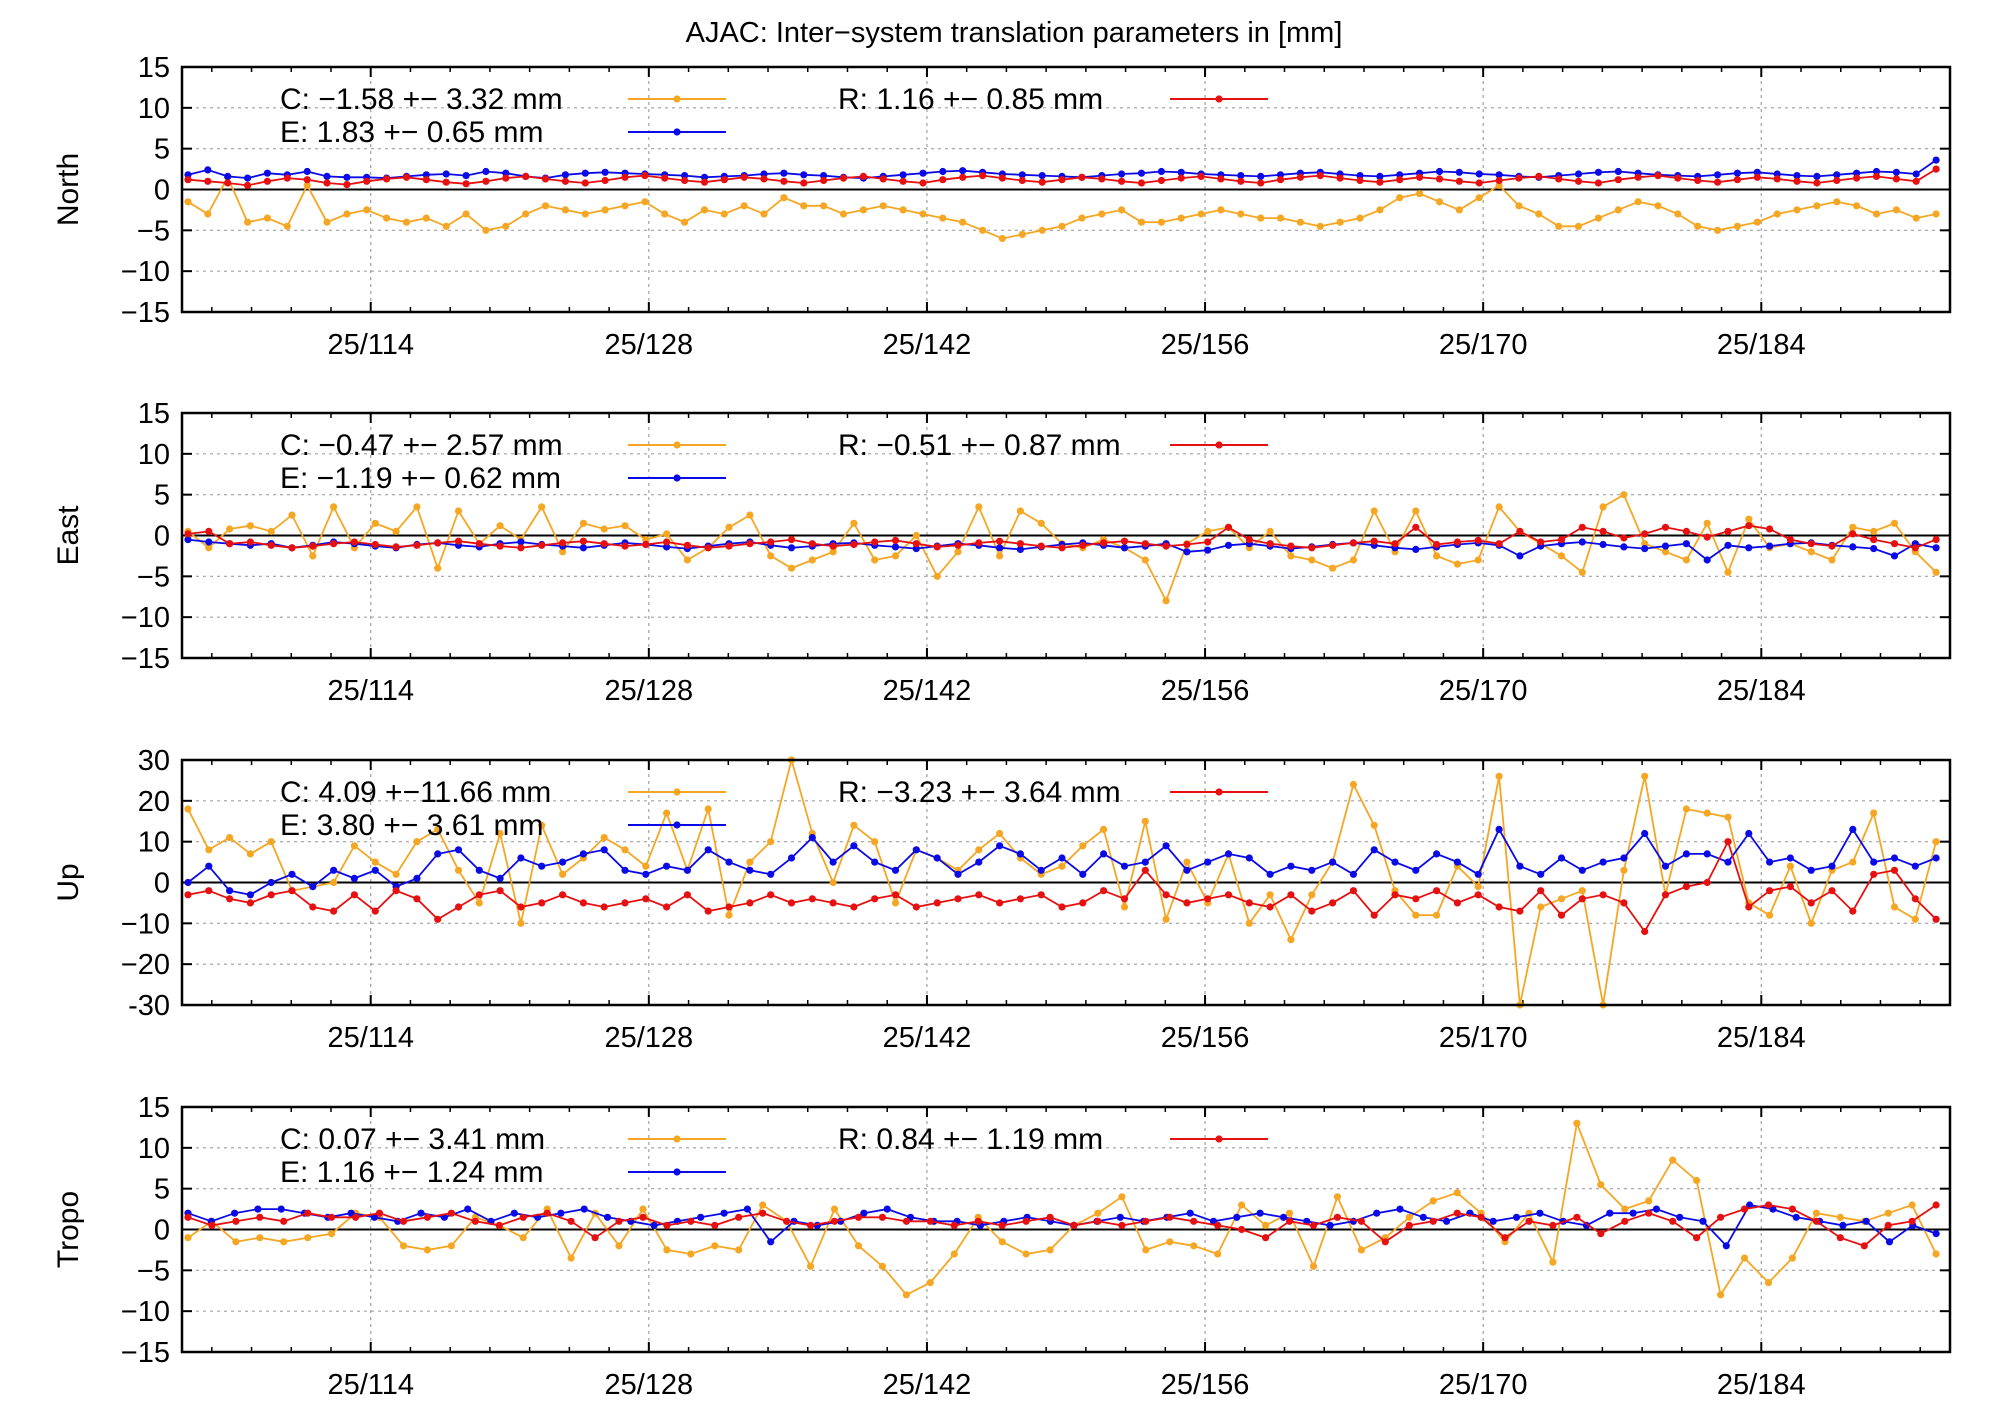 This screenshot has width=2000, height=1405. I want to click on y-tick-label: 5, so click(162, 1190).